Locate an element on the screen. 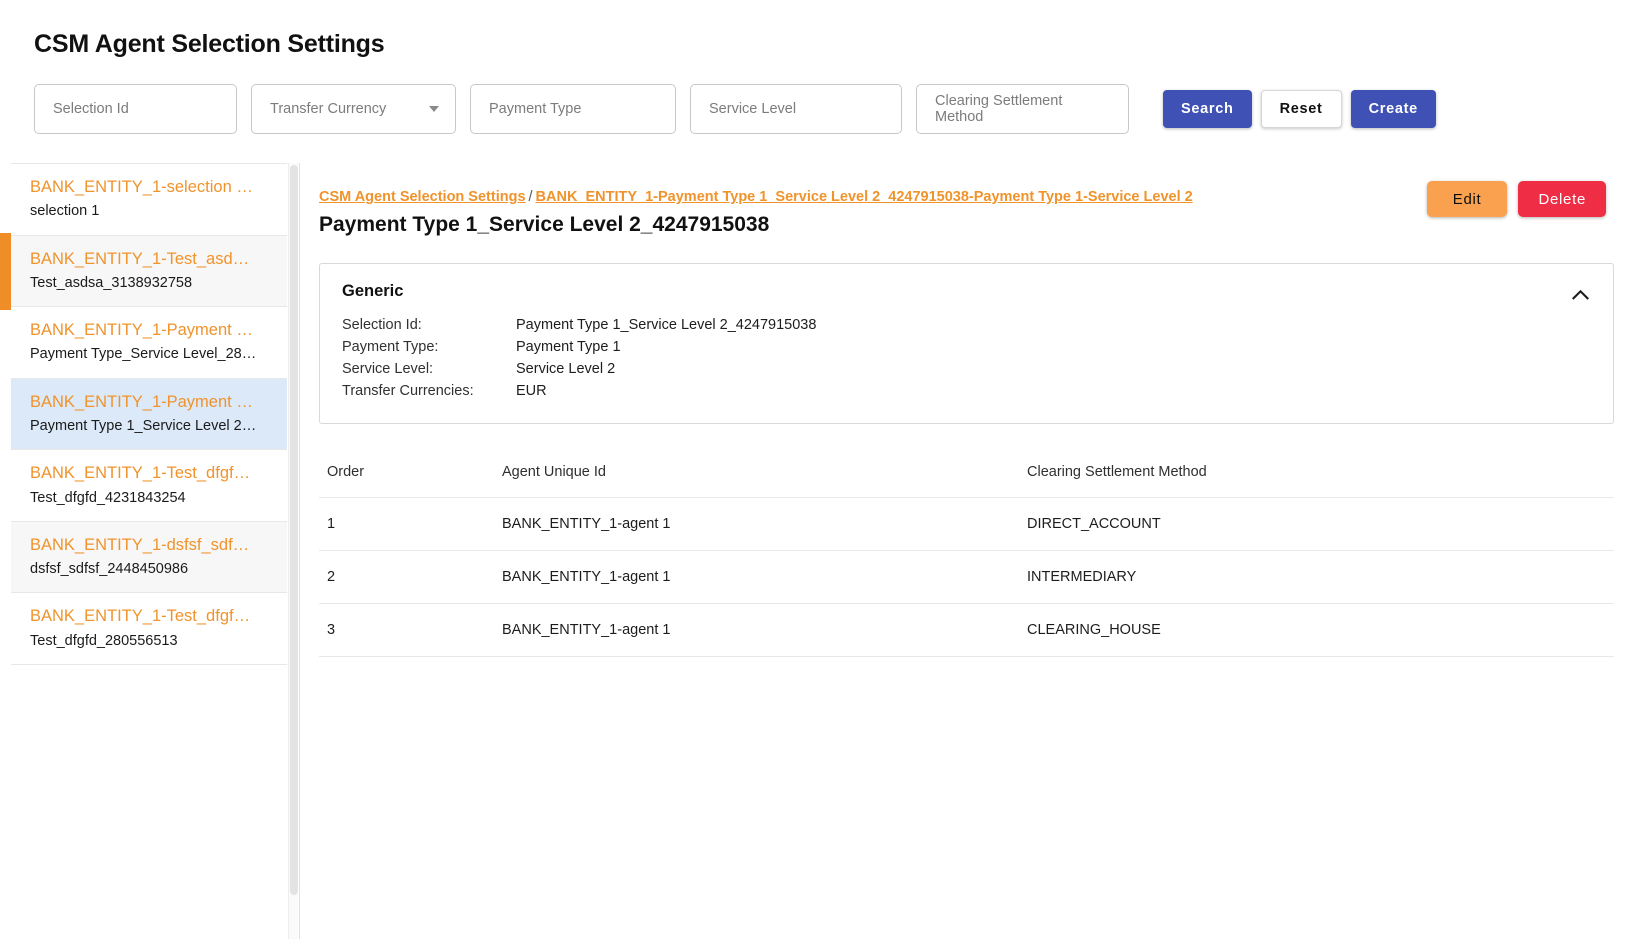 The image size is (1634, 939). sidebar-scrollbar-track is located at coordinates (293, 551).